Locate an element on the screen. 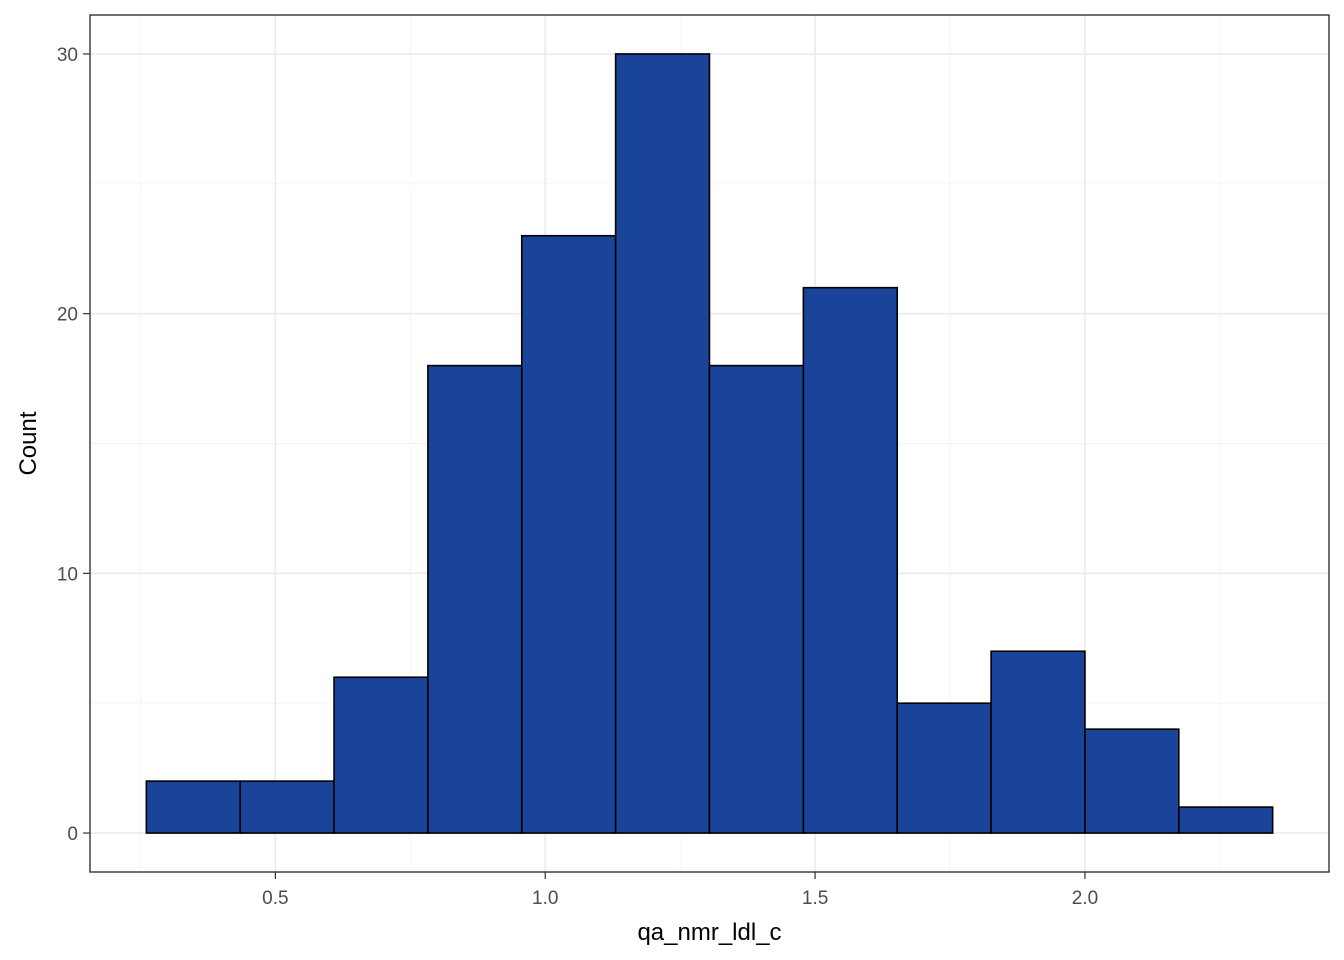 This screenshot has width=1344, height=960. y-tick-label: 30 is located at coordinates (67, 55).